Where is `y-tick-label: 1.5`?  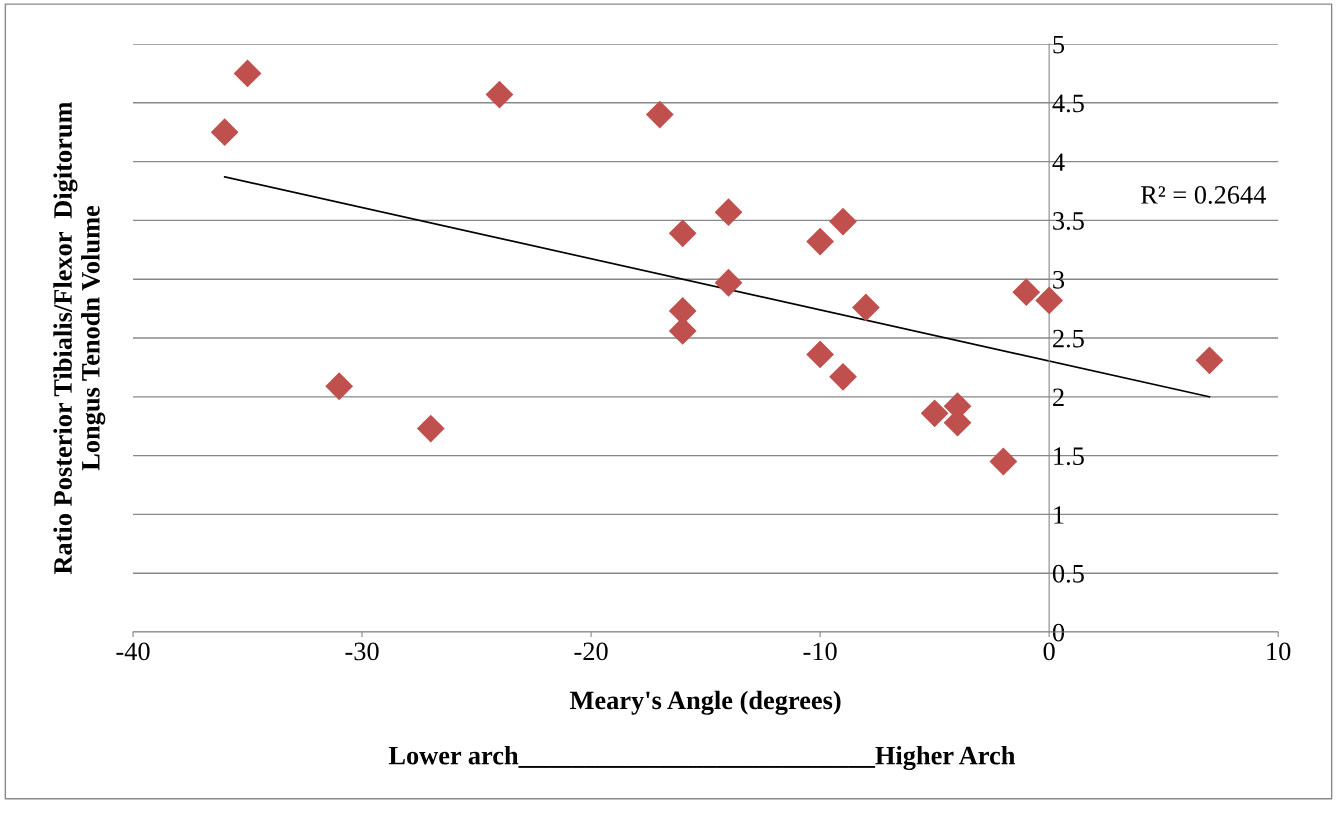
y-tick-label: 1.5 is located at coordinates (1069, 456).